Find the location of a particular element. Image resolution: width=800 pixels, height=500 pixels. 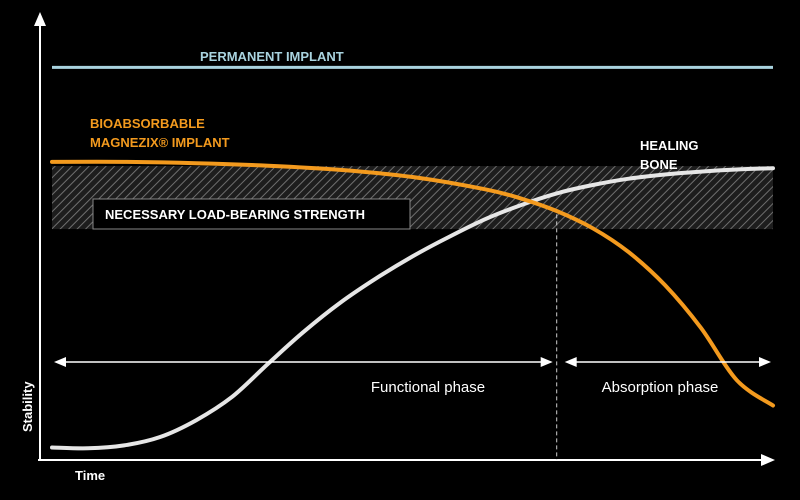

x-axis-label: Time is located at coordinates (90, 475).